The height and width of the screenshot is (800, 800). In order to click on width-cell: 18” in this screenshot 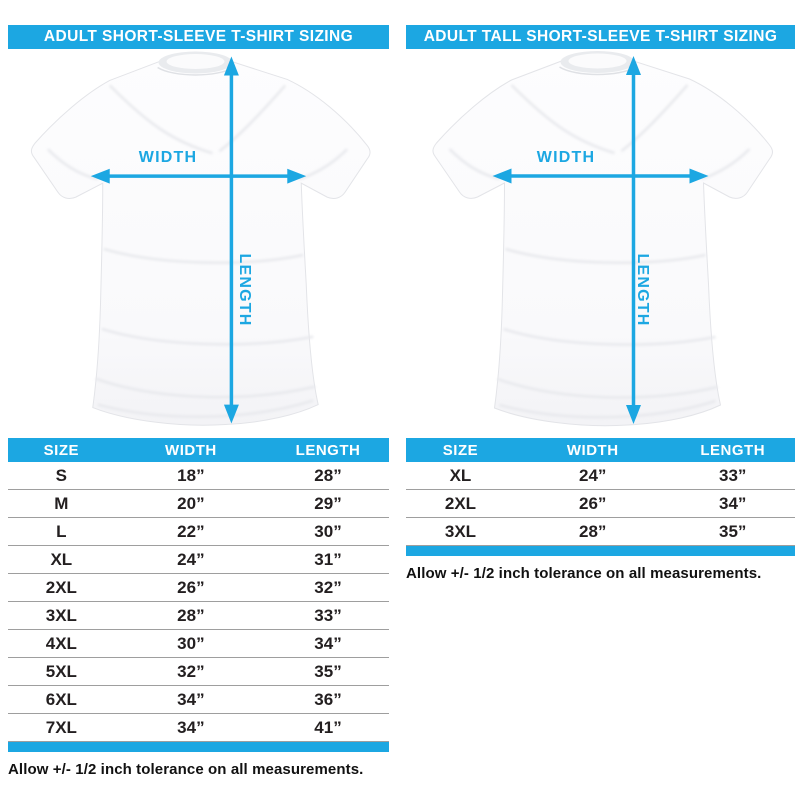, I will do `click(191, 475)`.